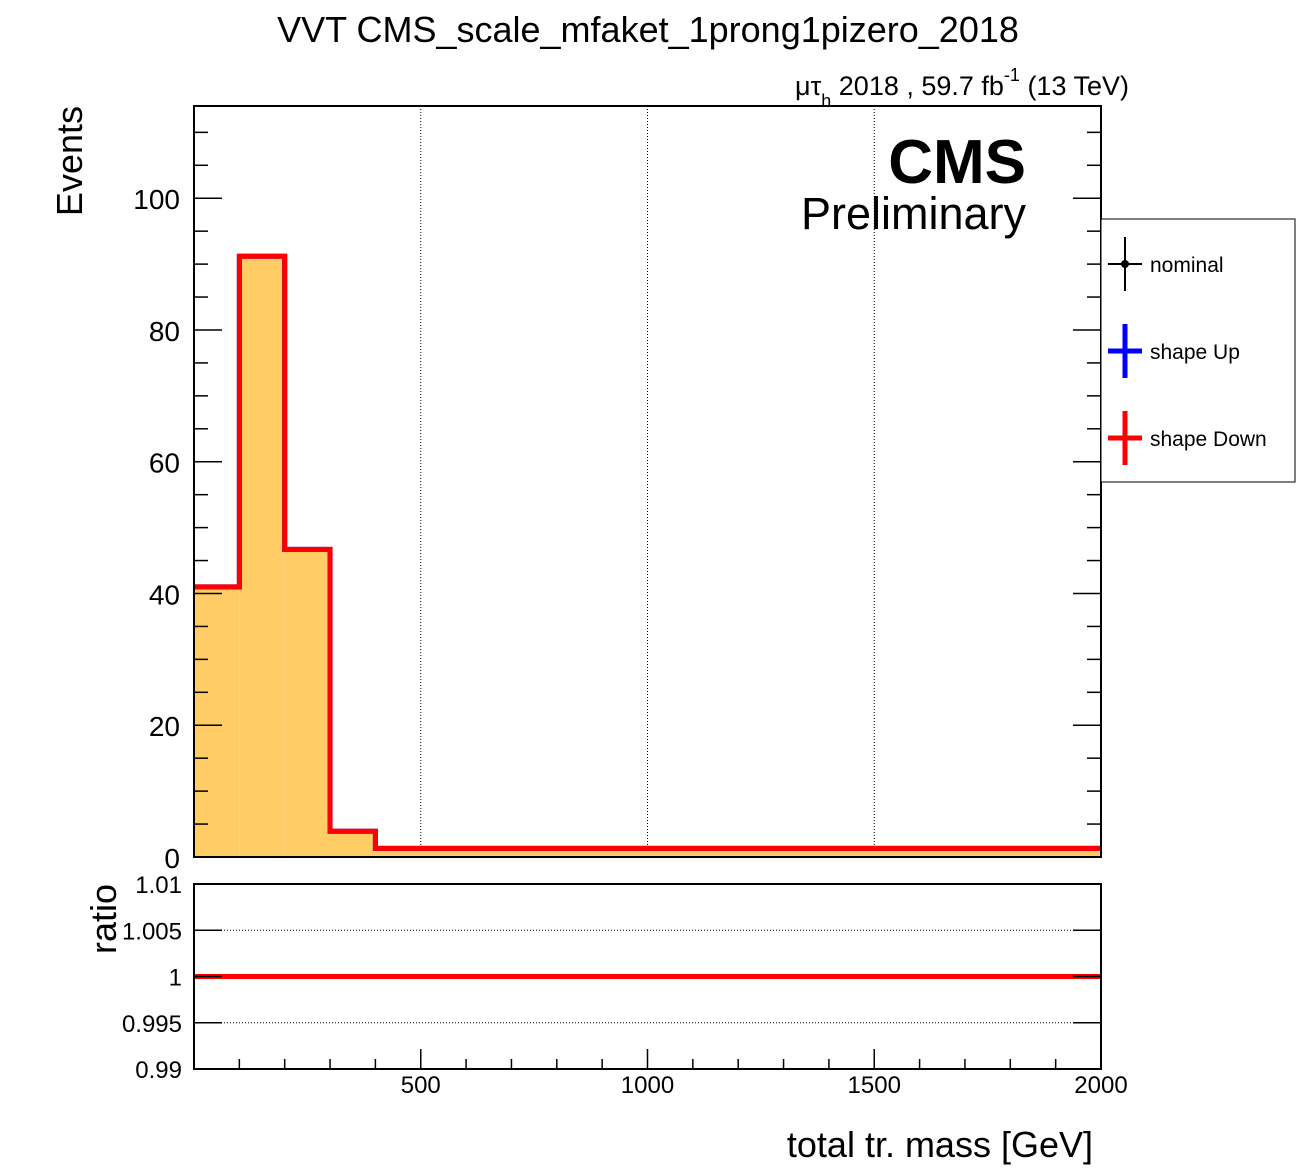 This screenshot has width=1296, height=1172. I want to click on upper-y-axis-label: Events, so click(69, 161).